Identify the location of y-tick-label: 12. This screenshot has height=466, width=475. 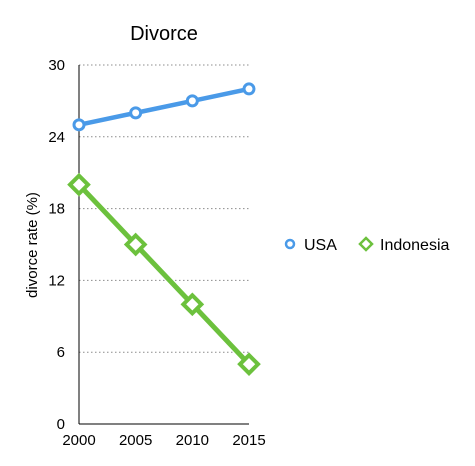
(56, 280).